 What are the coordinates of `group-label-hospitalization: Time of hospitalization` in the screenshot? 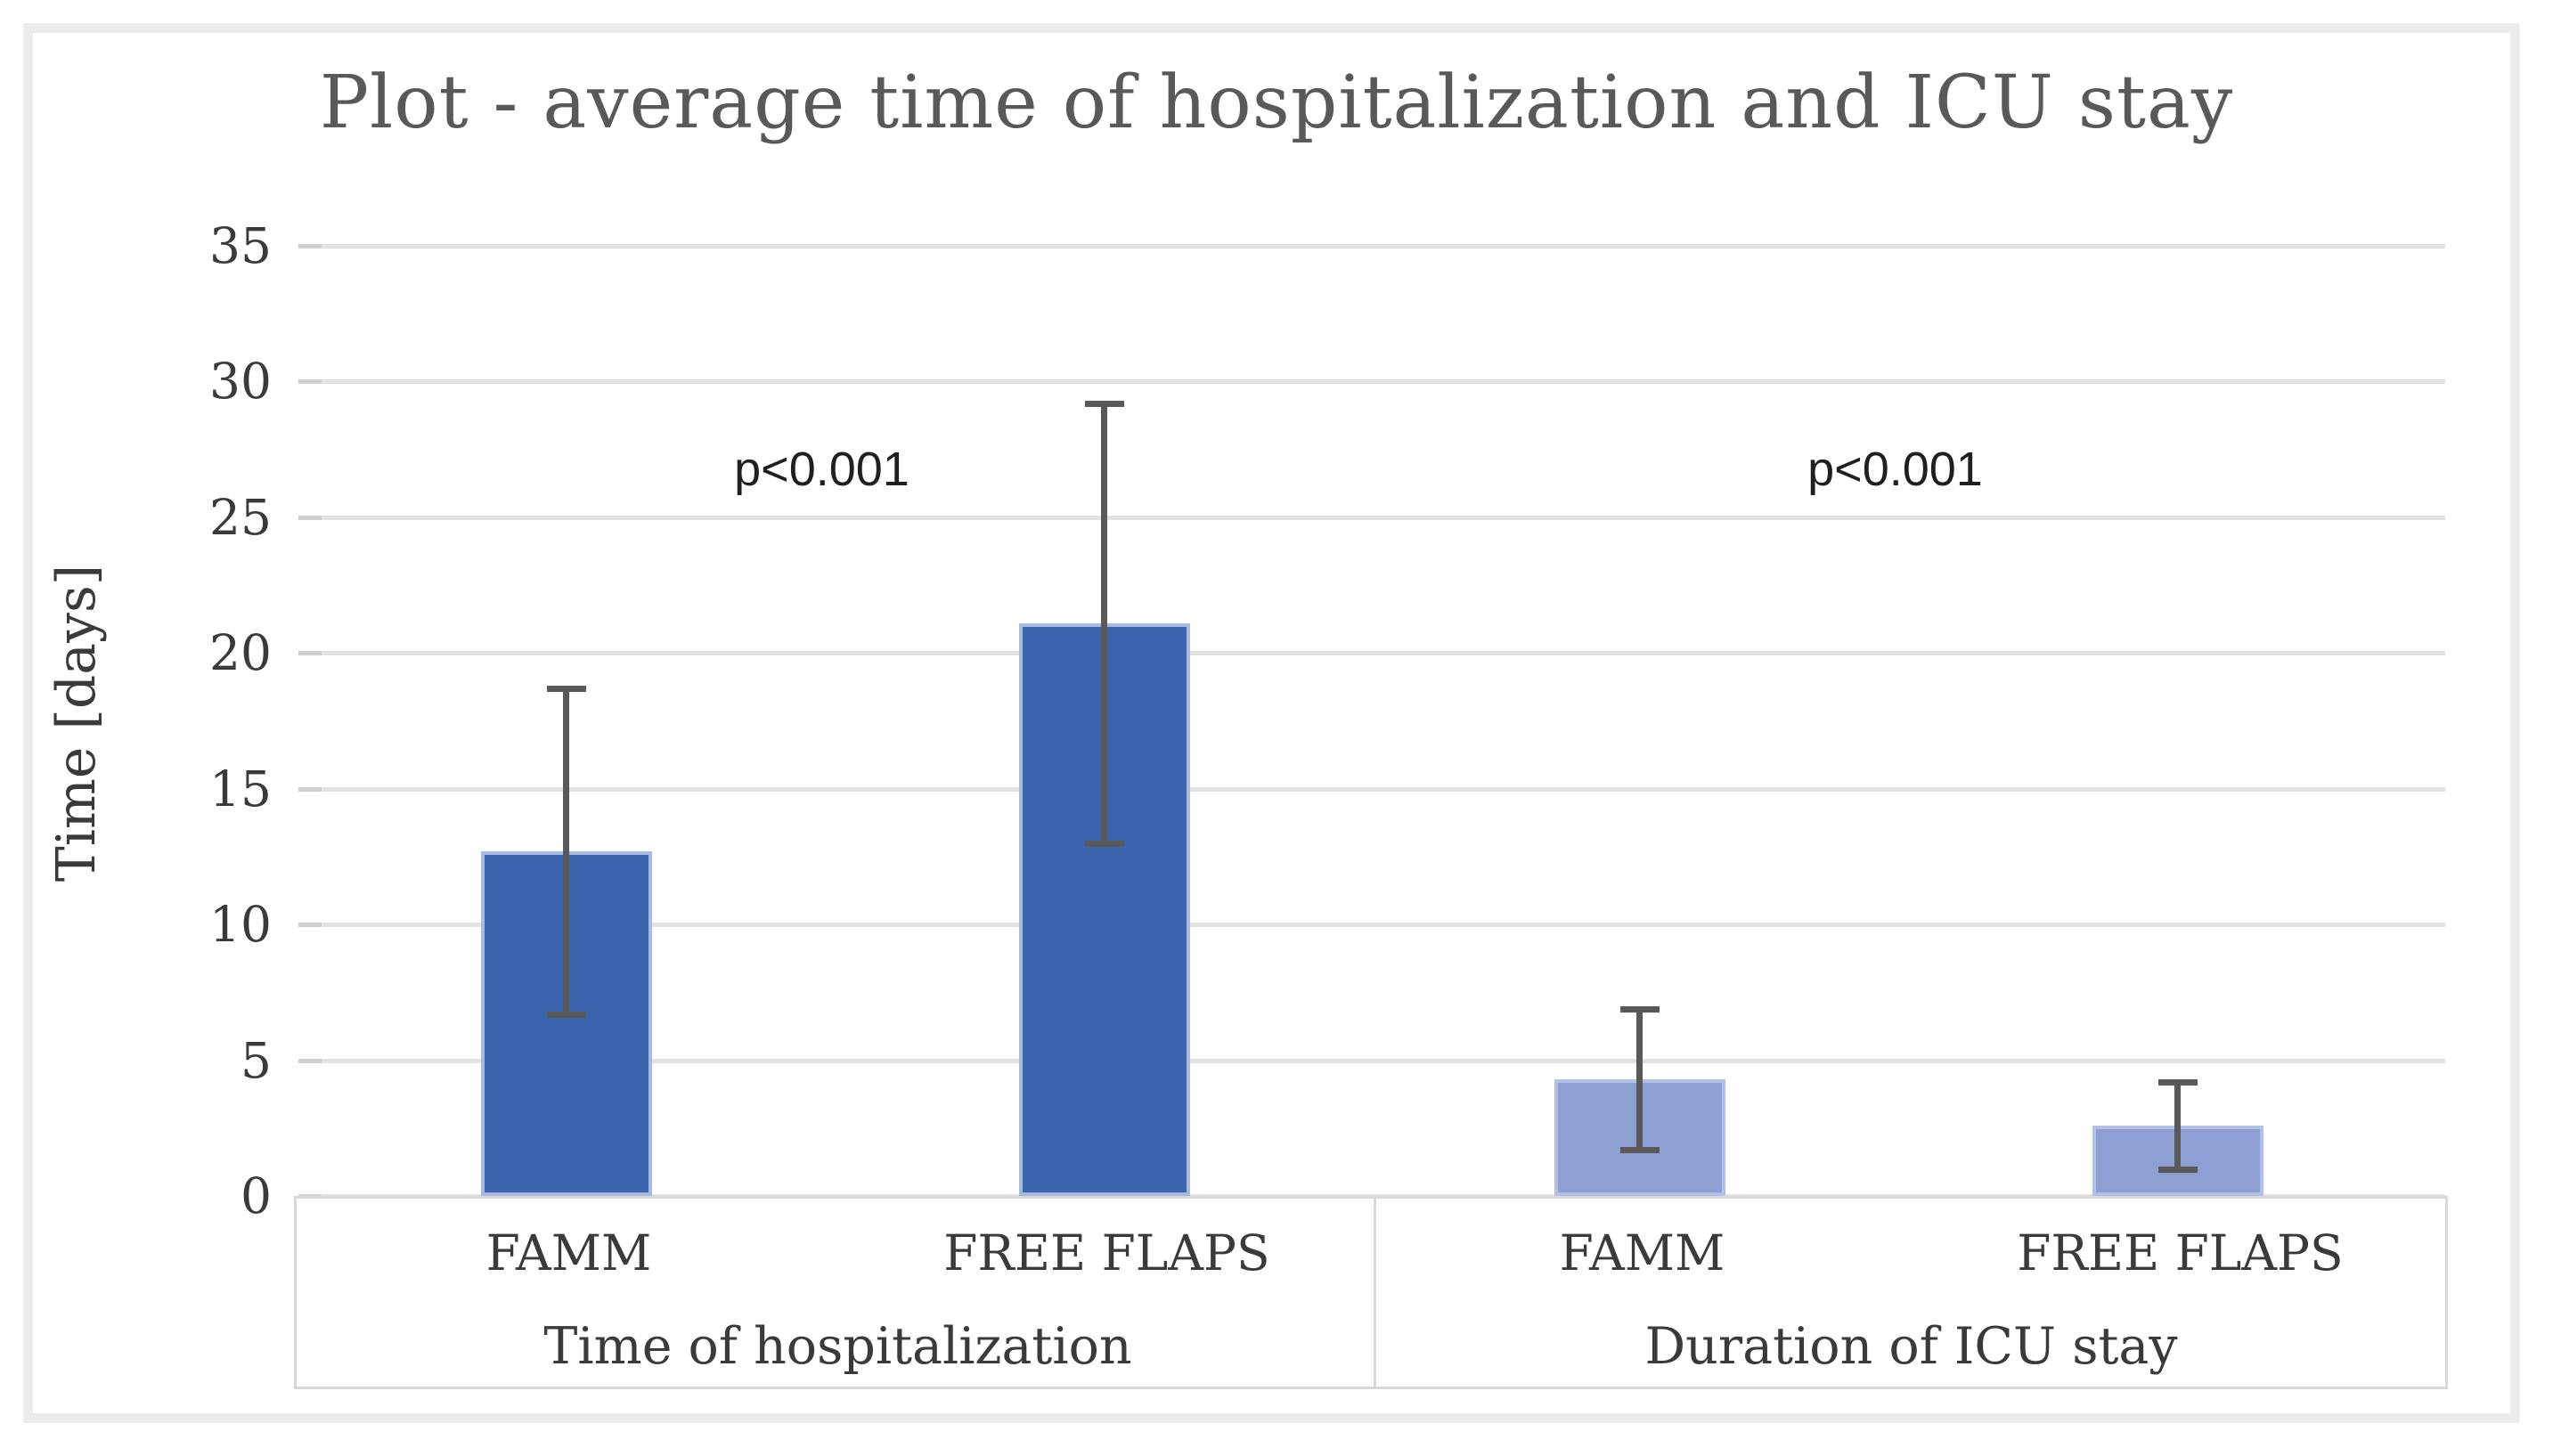 It's located at (838, 1346).